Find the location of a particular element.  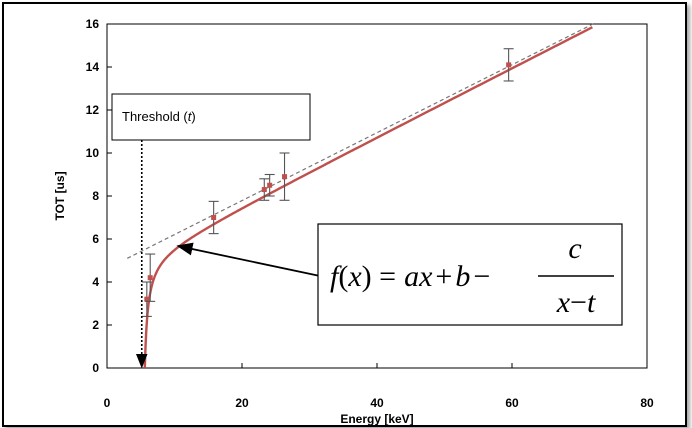

x-tick-label: 40 is located at coordinates (377, 403).